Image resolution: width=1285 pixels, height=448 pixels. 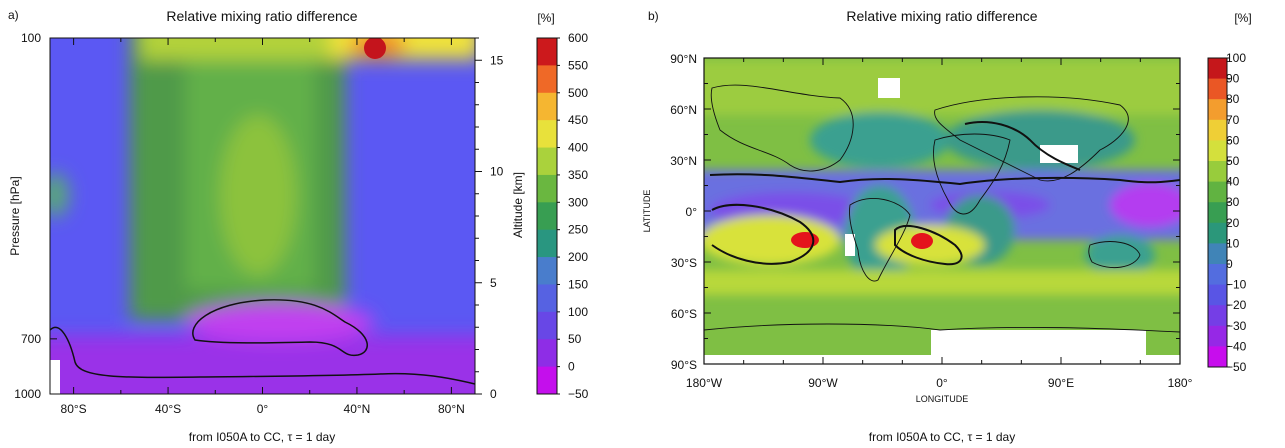 What do you see at coordinates (357, 409) in the screenshot?
I see `panel-a-x-tick-label: 40°N` at bounding box center [357, 409].